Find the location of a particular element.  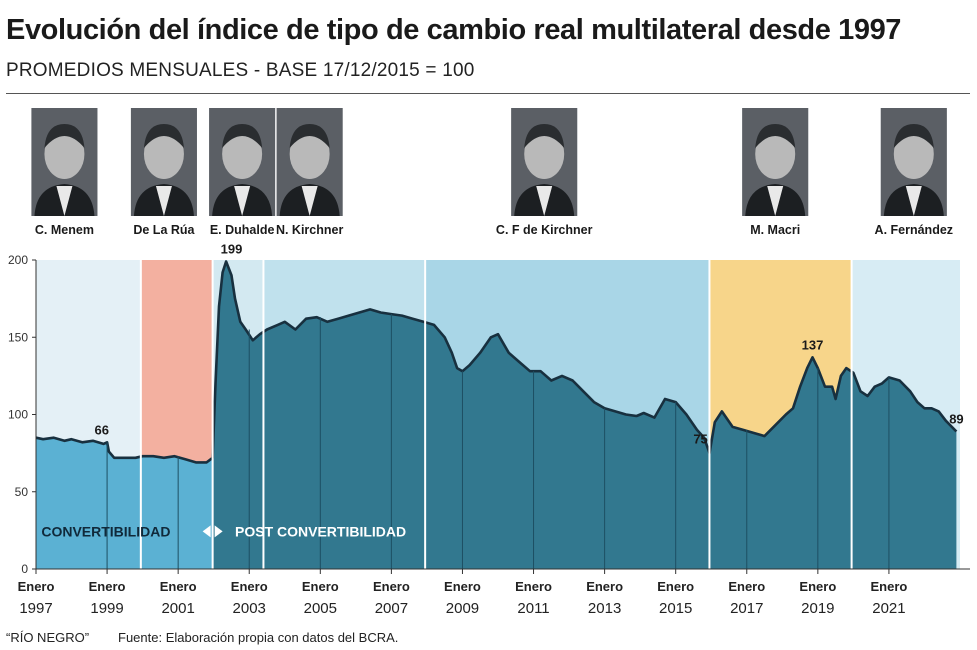

x-tick-month-2001: Enero is located at coordinates (178, 586).